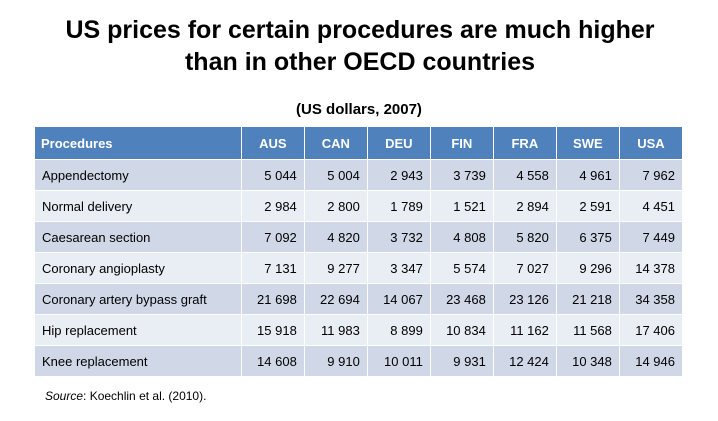 The image size is (718, 421). What do you see at coordinates (651, 237) in the screenshot?
I see `price-cell: 7 449` at bounding box center [651, 237].